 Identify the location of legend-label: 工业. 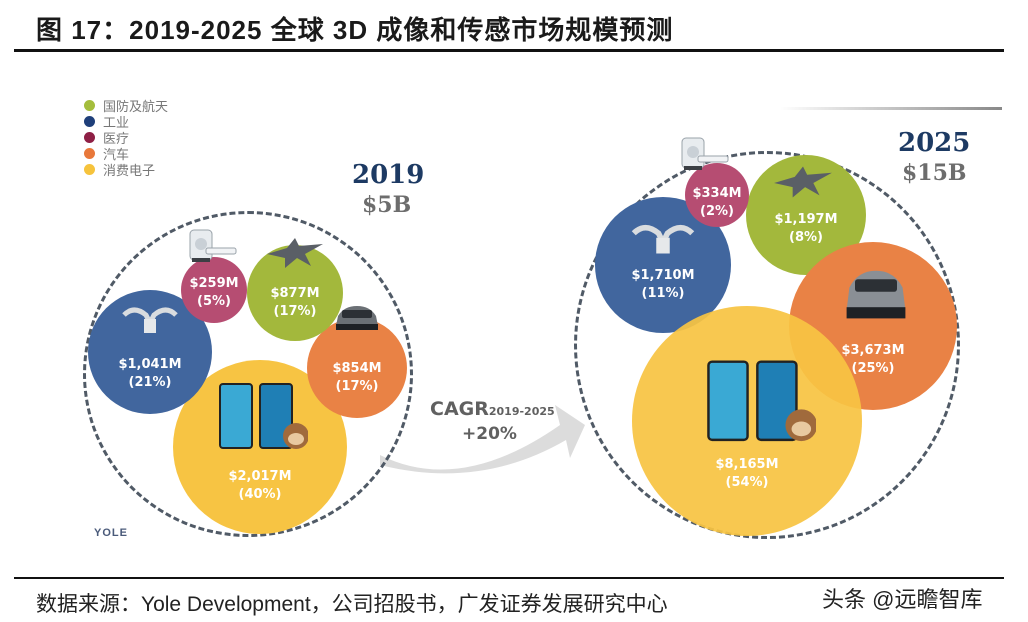
(116, 122).